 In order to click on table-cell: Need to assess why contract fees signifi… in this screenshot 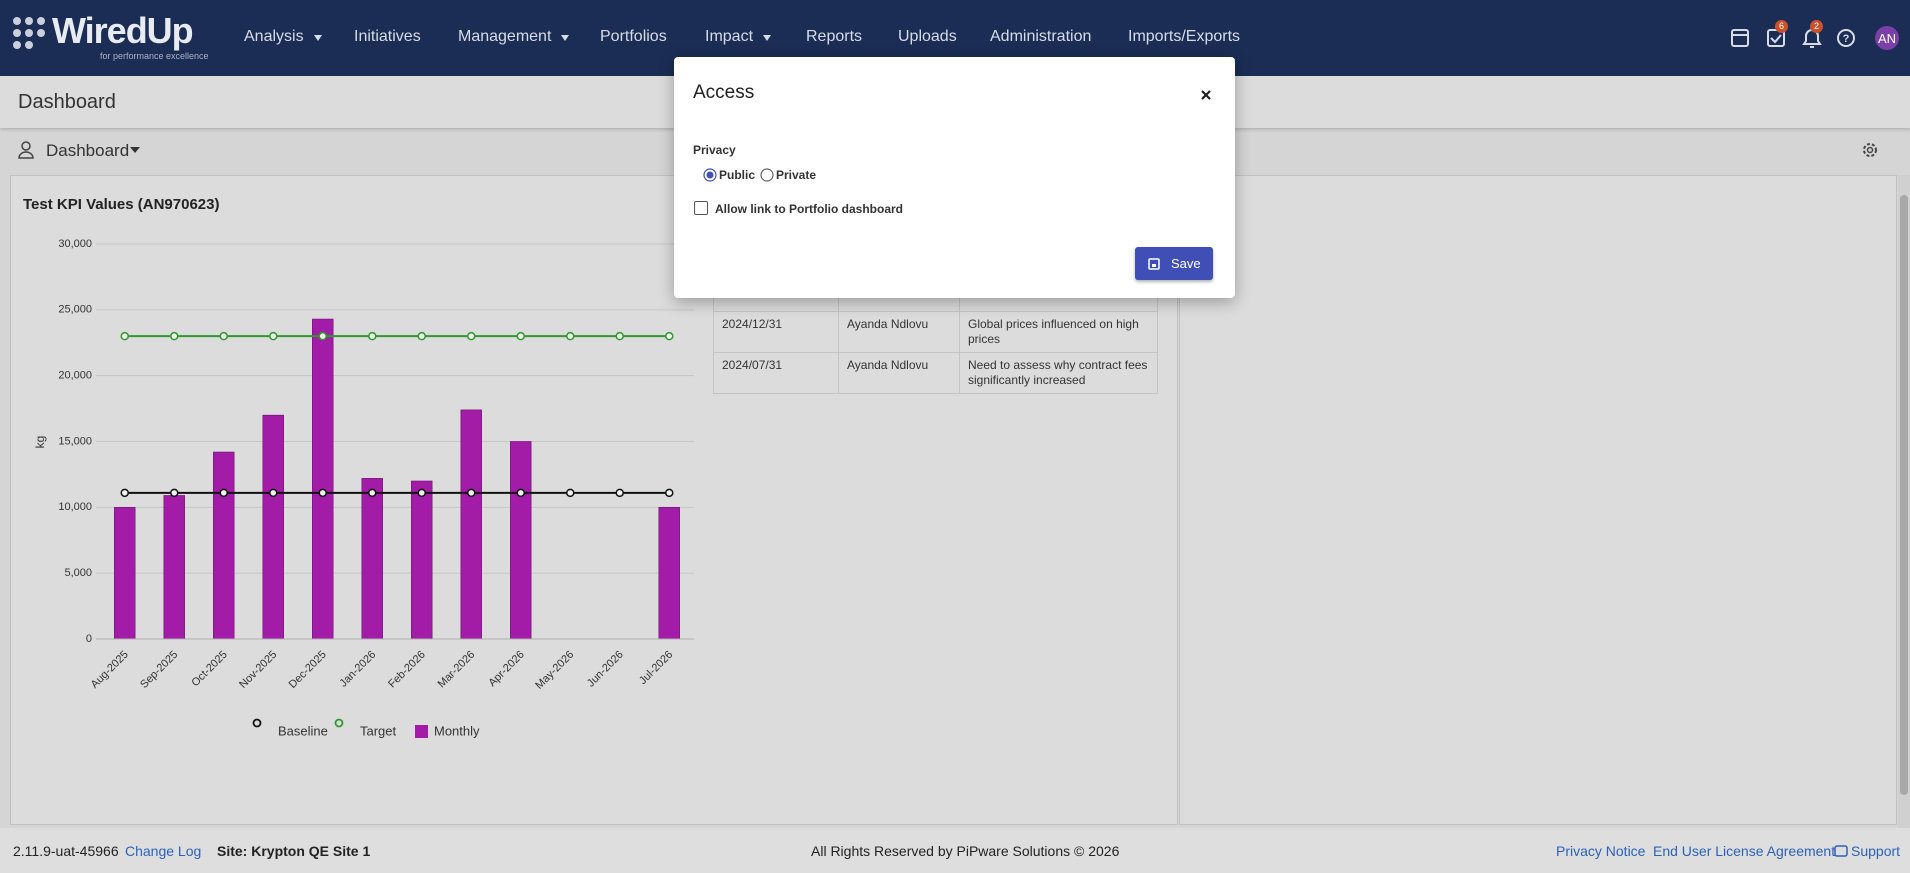, I will do `click(1058, 373)`.